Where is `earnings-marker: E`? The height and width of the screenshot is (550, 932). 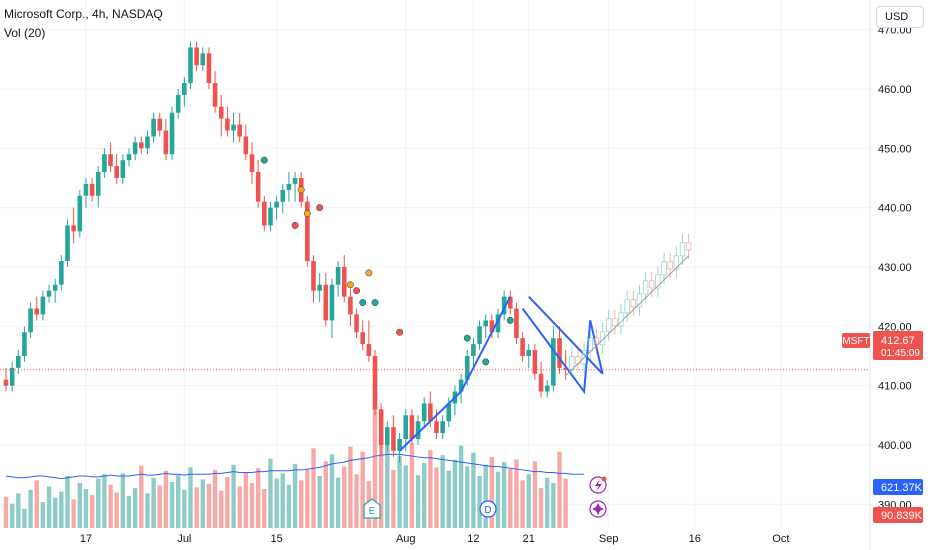 earnings-marker: E is located at coordinates (372, 508).